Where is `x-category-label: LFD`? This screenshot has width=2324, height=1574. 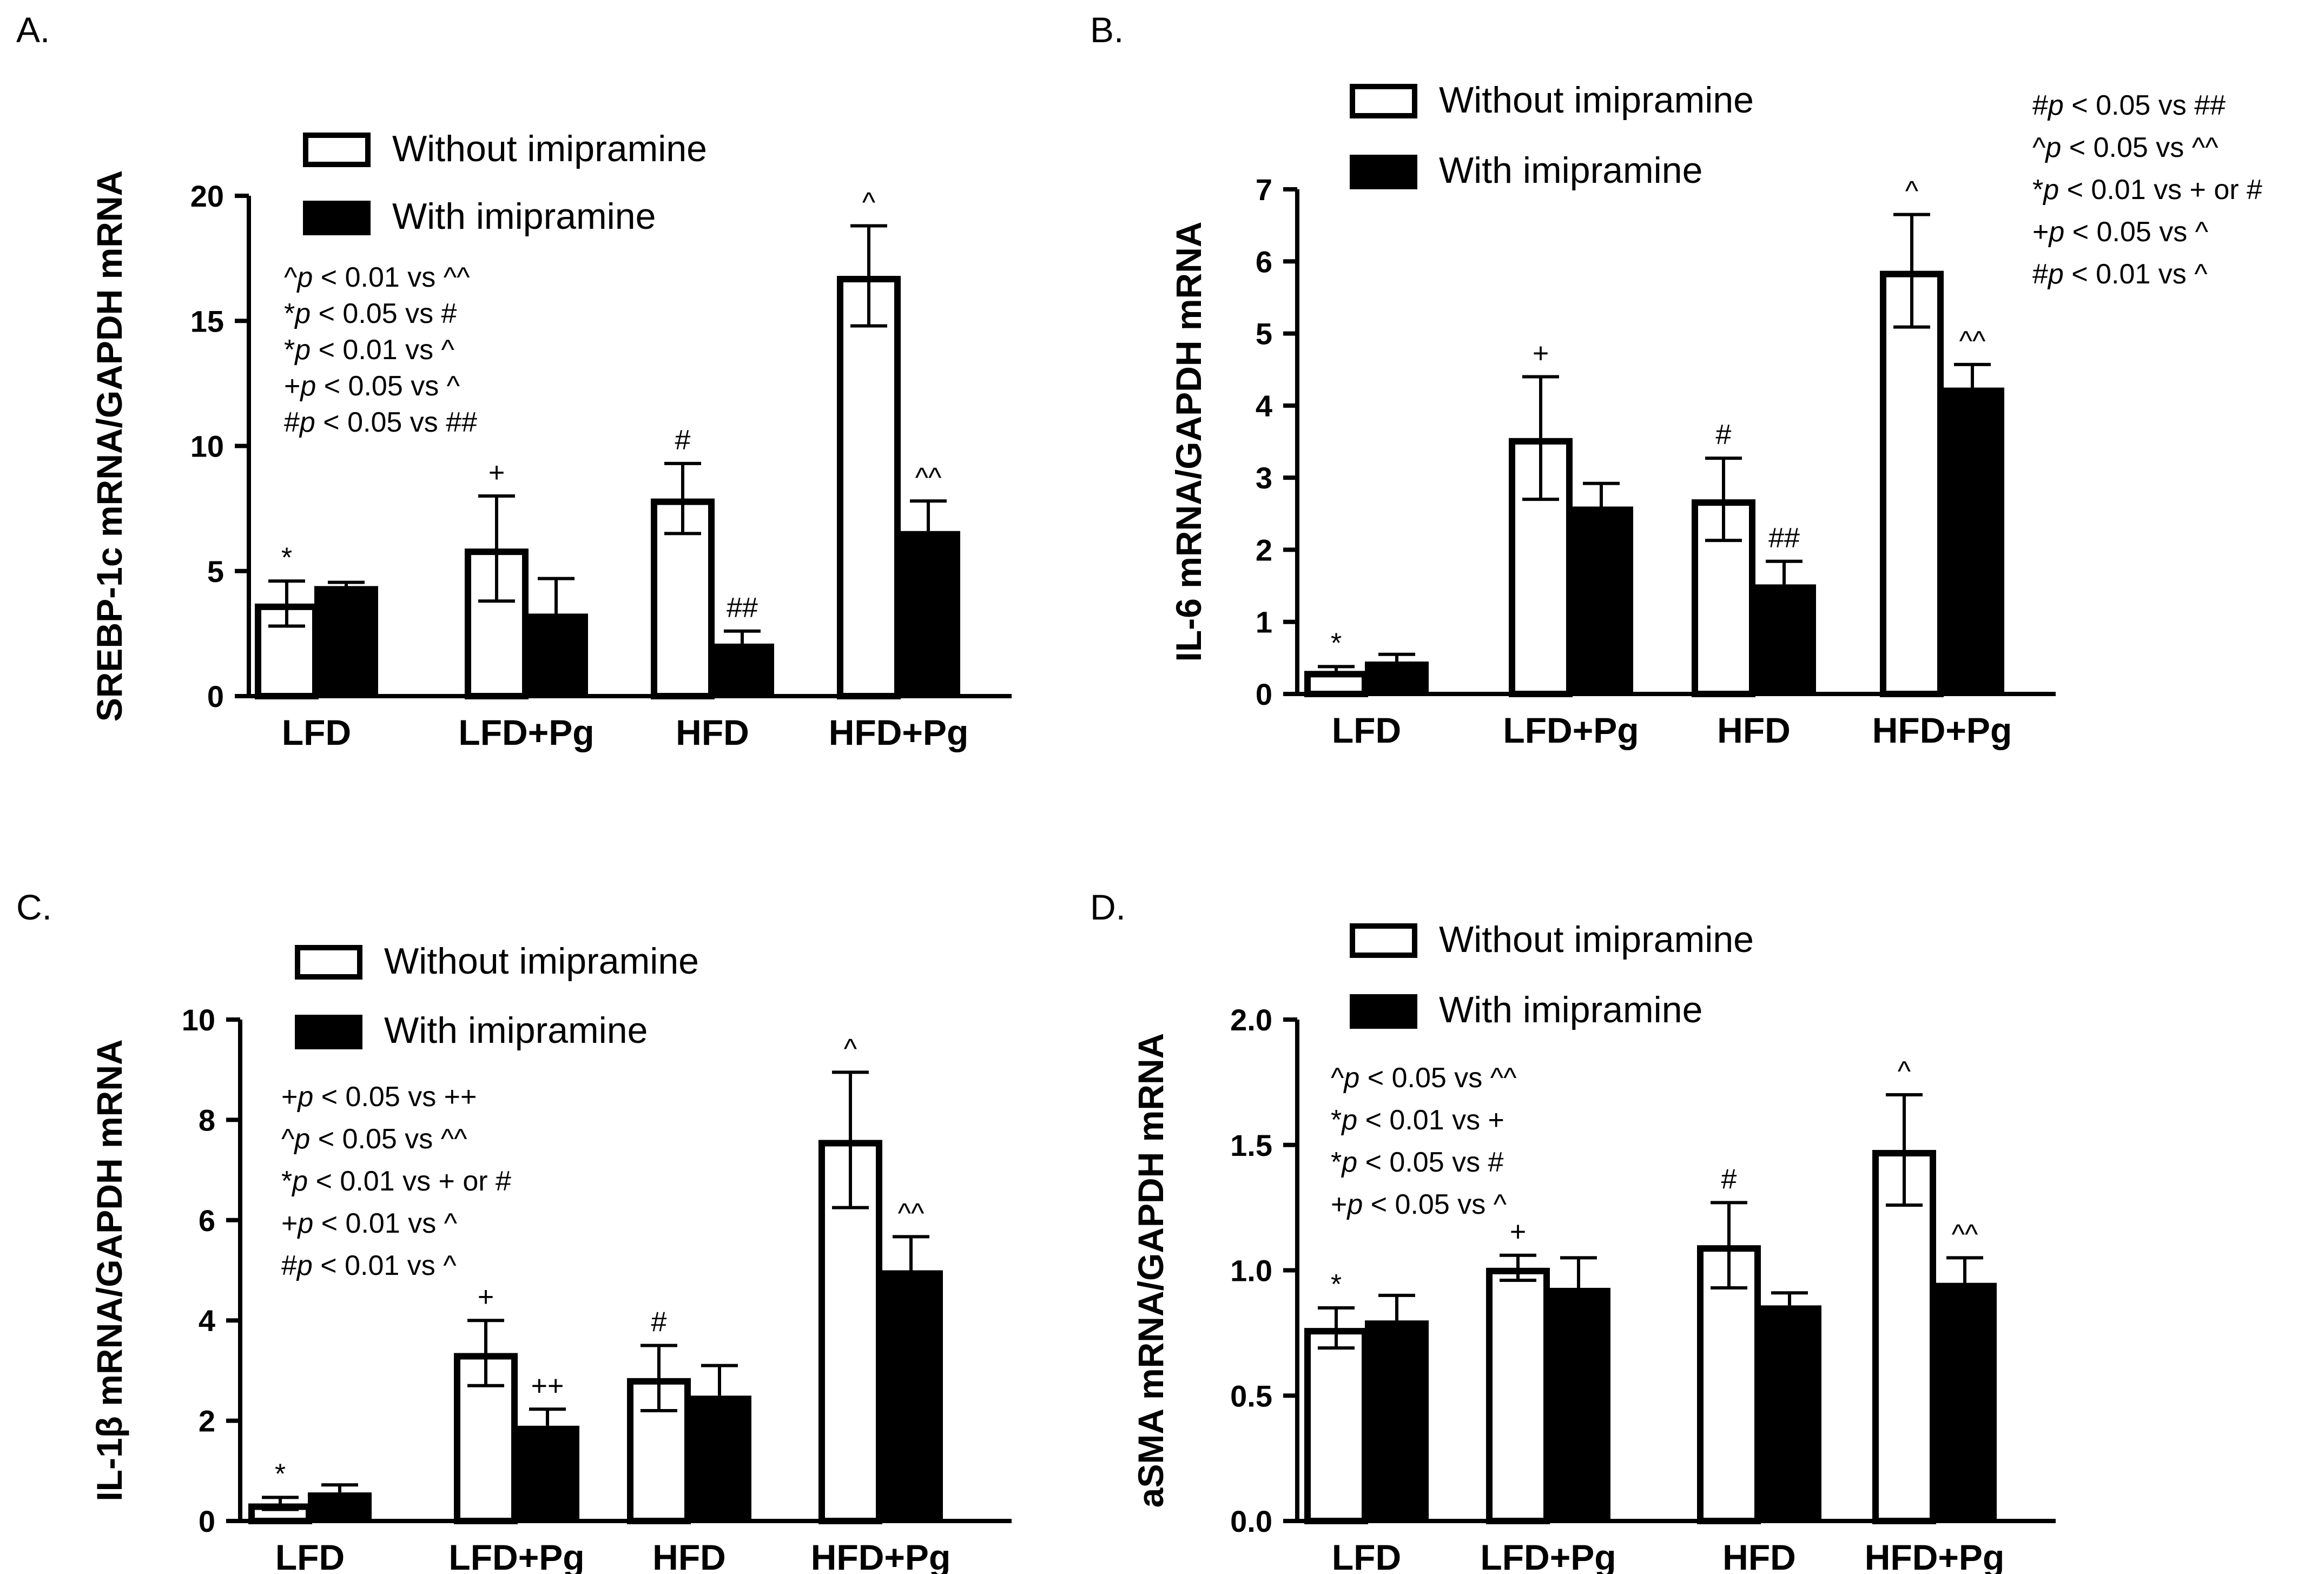 x-category-label: LFD is located at coordinates (310, 1555).